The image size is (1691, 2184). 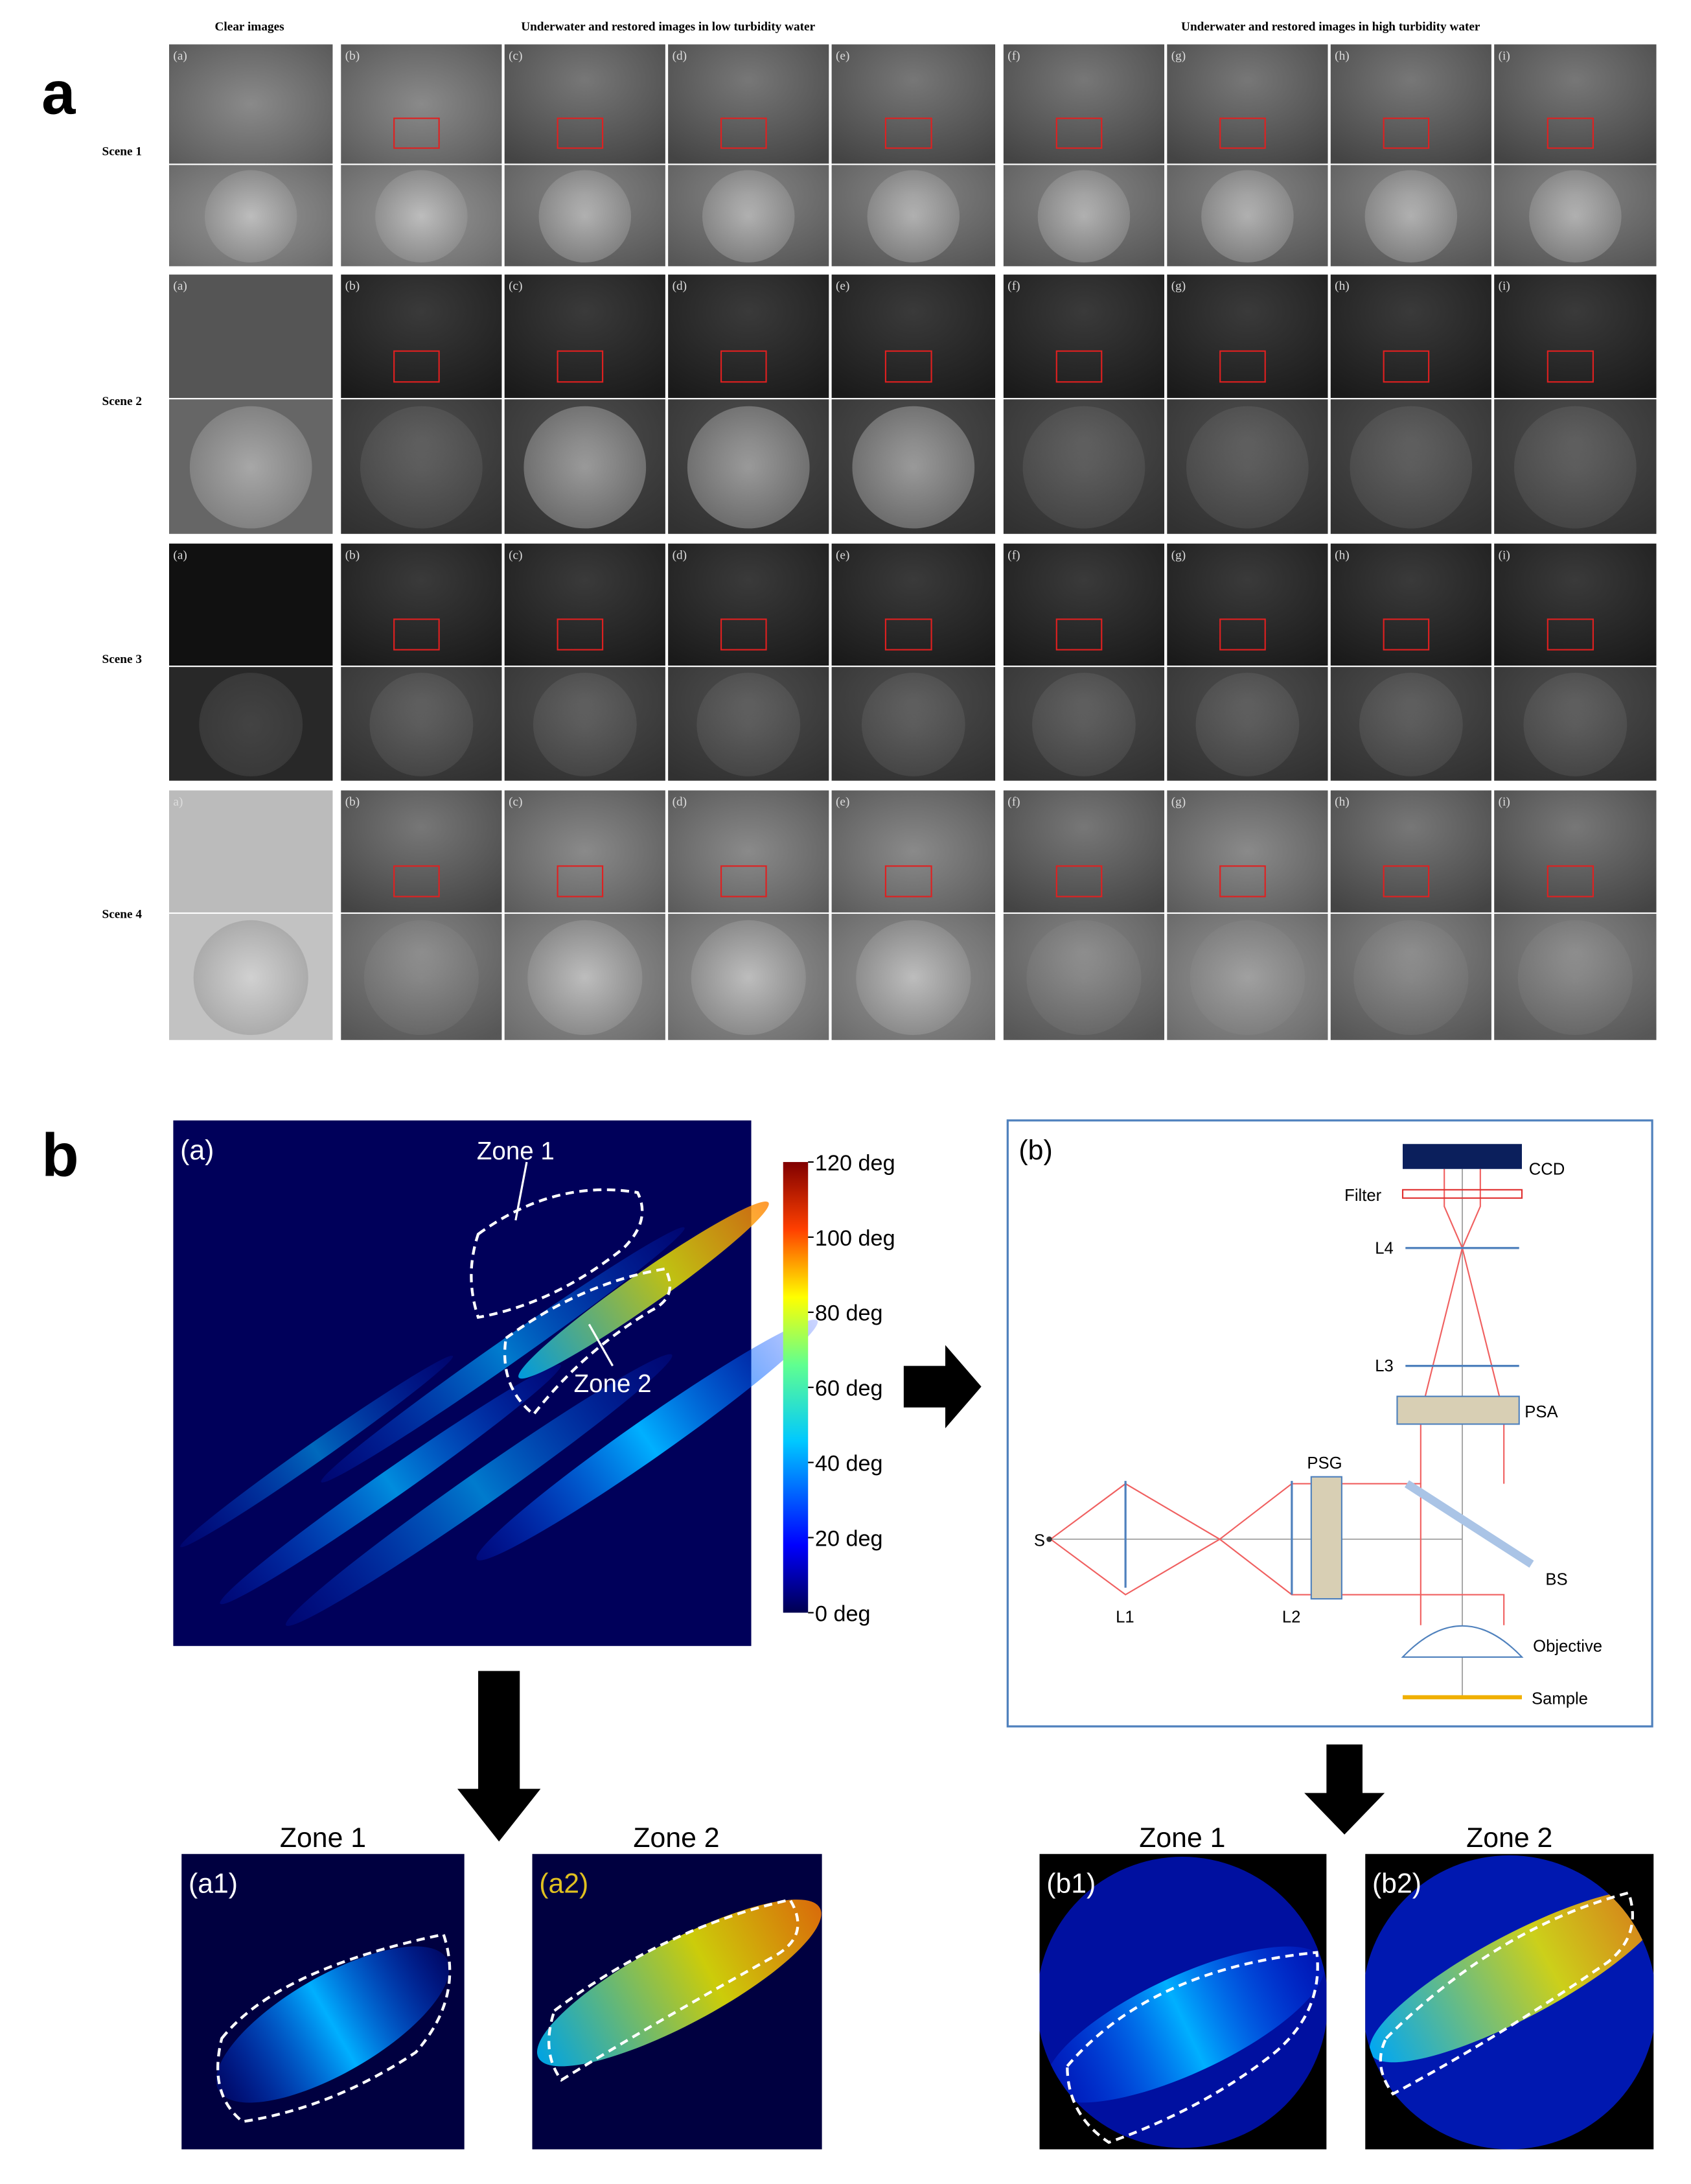 What do you see at coordinates (1547, 1169) in the screenshot?
I see `component-label: CCD` at bounding box center [1547, 1169].